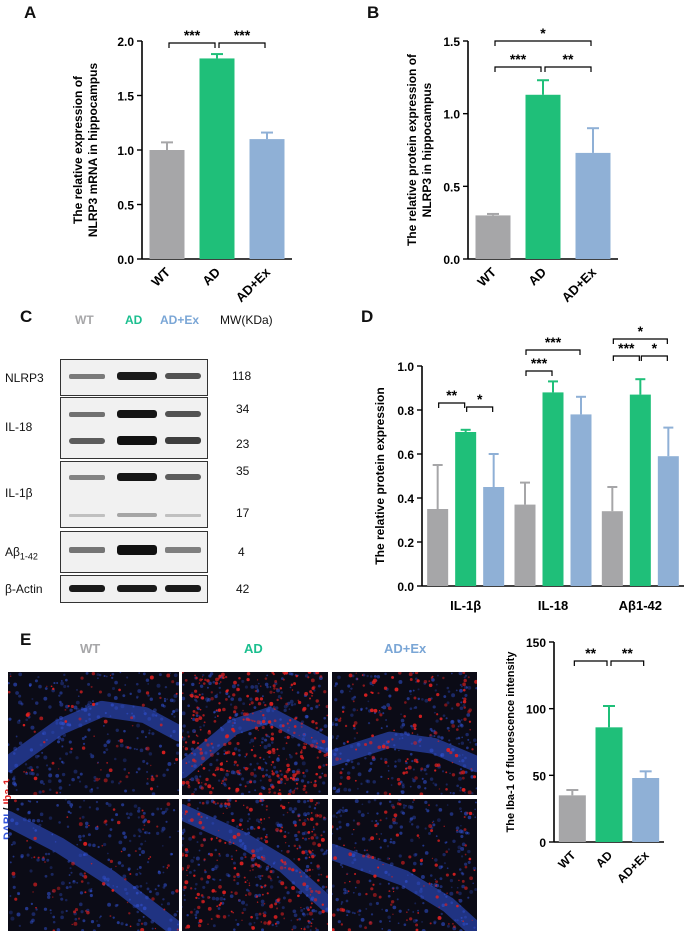  What do you see at coordinates (493, 237) in the screenshot?
I see `b-bar-wt` at bounding box center [493, 237].